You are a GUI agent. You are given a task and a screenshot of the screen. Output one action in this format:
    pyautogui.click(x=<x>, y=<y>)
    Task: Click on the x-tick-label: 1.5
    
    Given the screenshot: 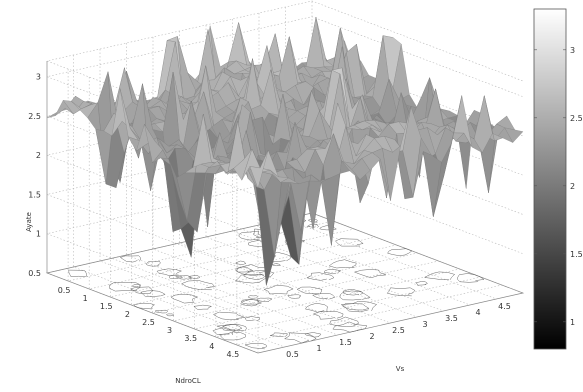 What is the action you would take?
    pyautogui.click(x=106, y=306)
    